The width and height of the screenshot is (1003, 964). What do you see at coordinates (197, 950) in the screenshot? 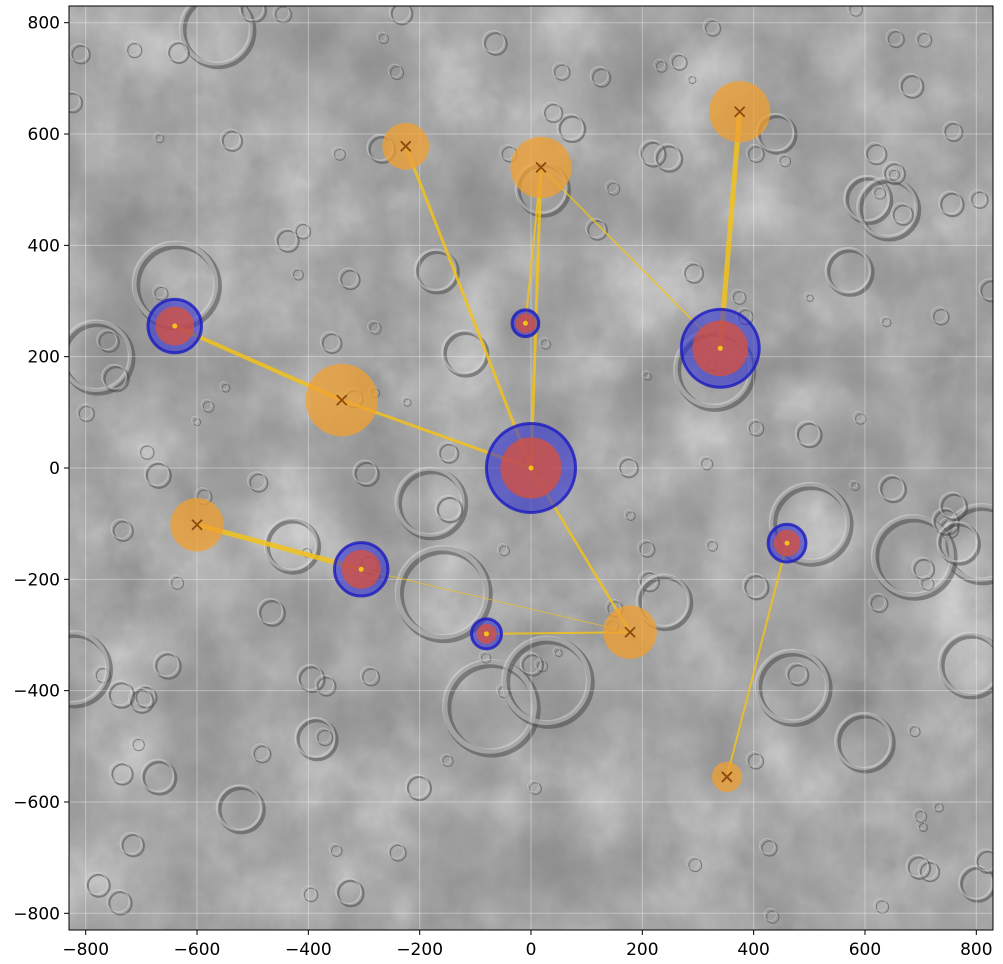
I see `x-tick-label: −600` at bounding box center [197, 950].